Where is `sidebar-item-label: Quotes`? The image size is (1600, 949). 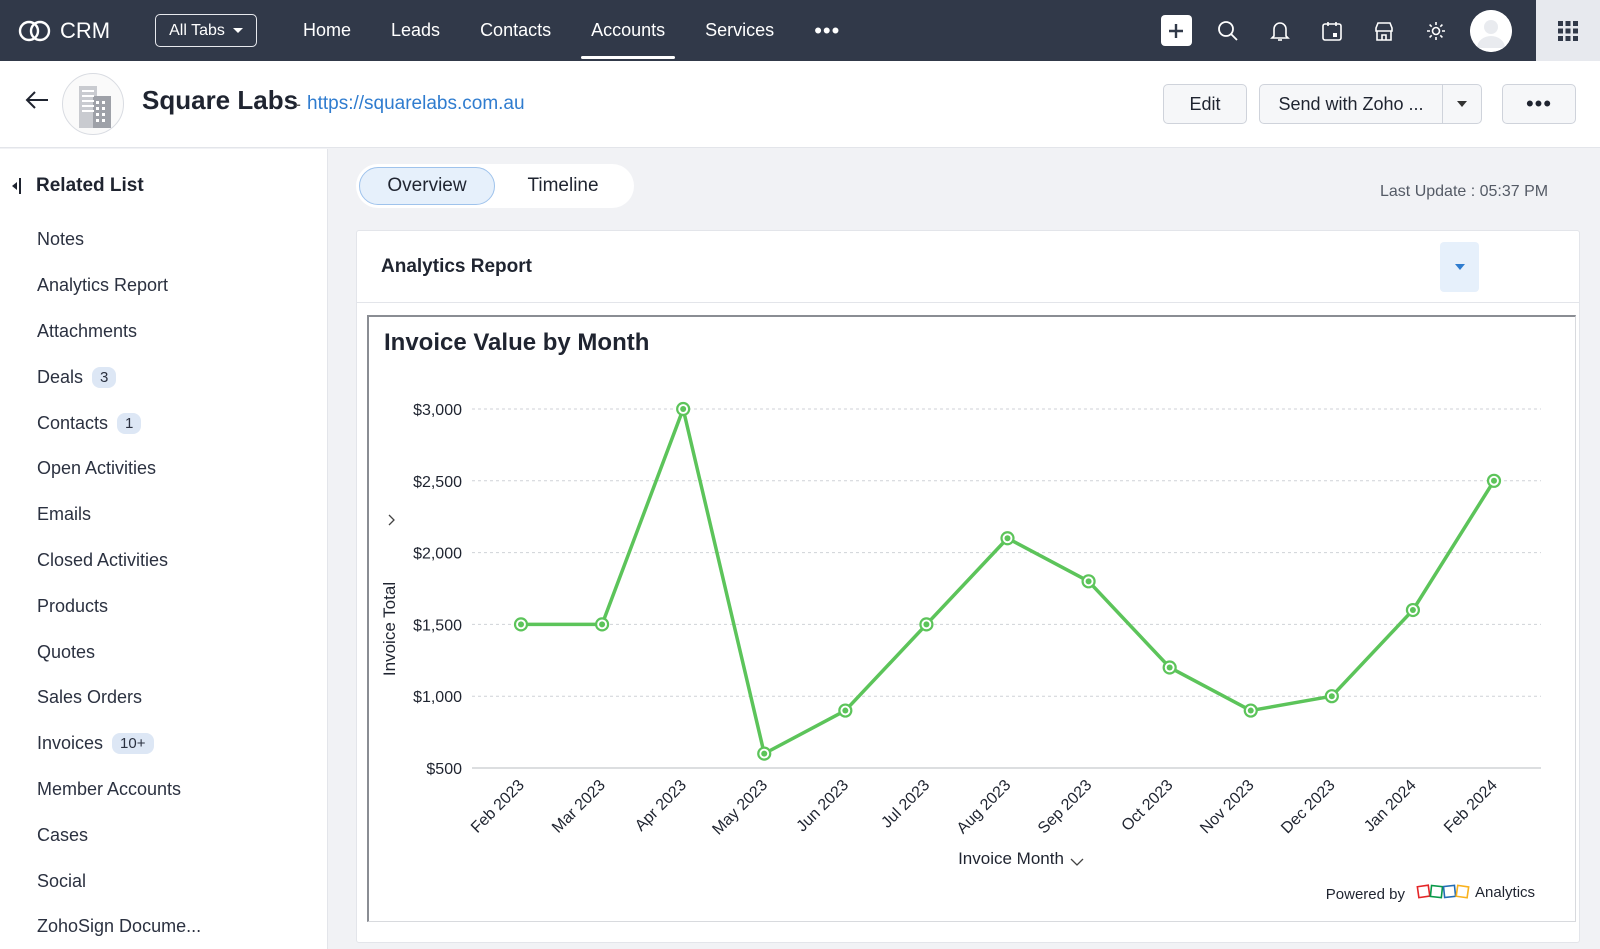 sidebar-item-label: Quotes is located at coordinates (66, 651).